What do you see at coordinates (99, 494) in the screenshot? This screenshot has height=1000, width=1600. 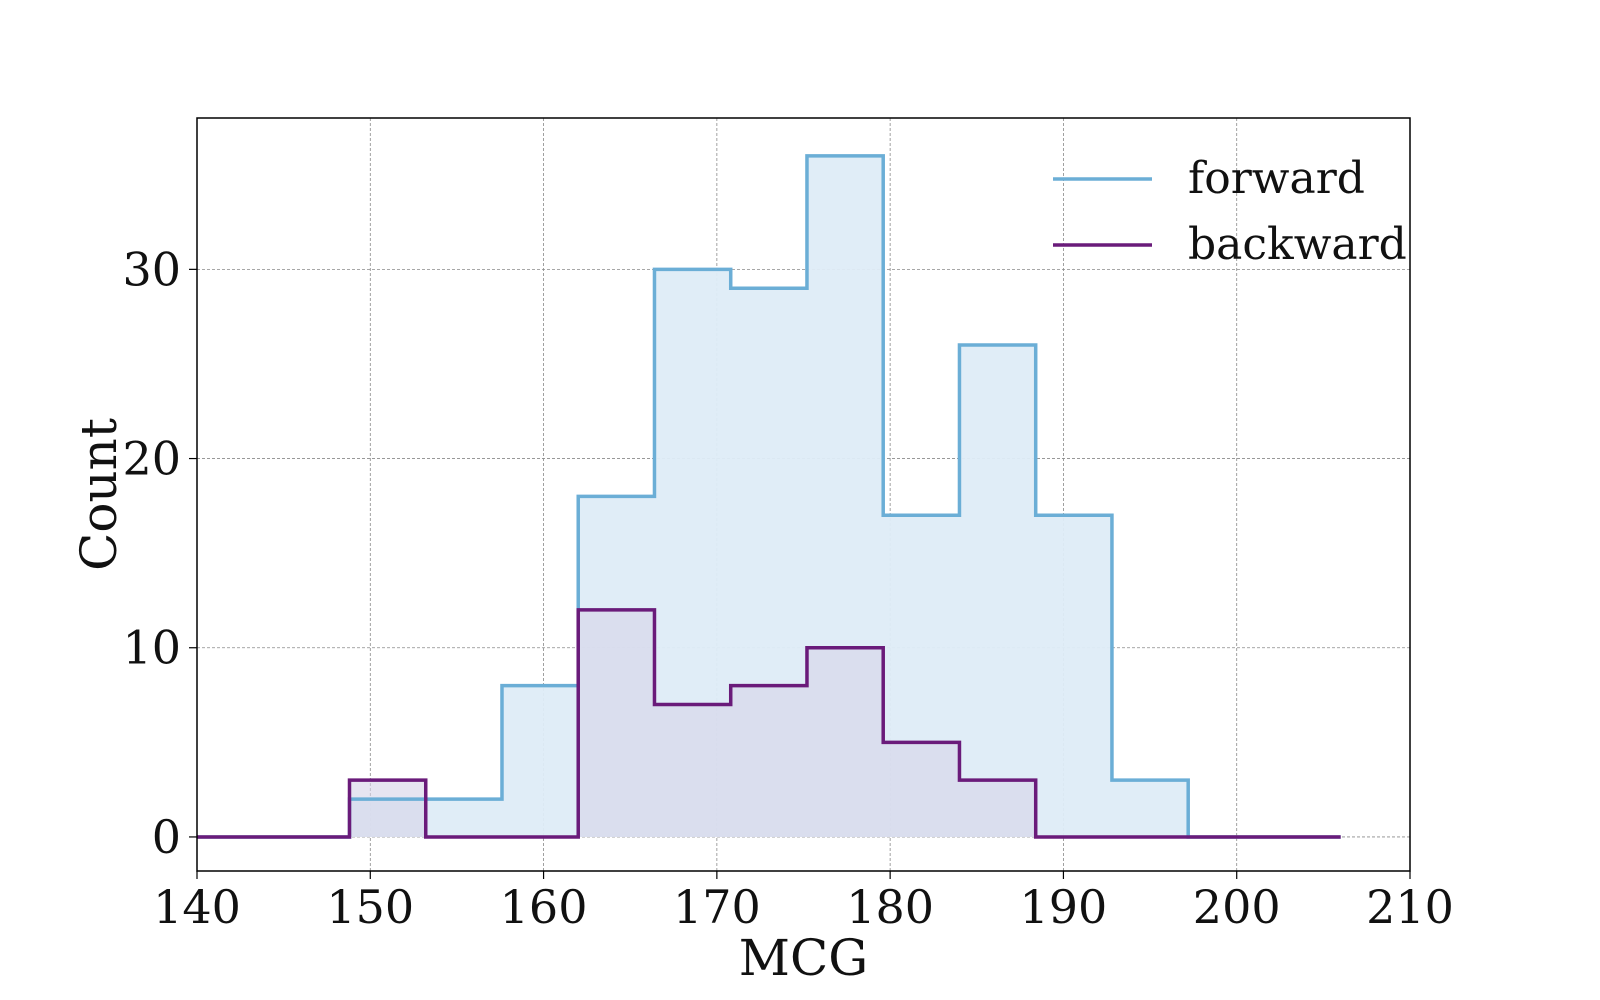 I see `y-axis-label: Count` at bounding box center [99, 494].